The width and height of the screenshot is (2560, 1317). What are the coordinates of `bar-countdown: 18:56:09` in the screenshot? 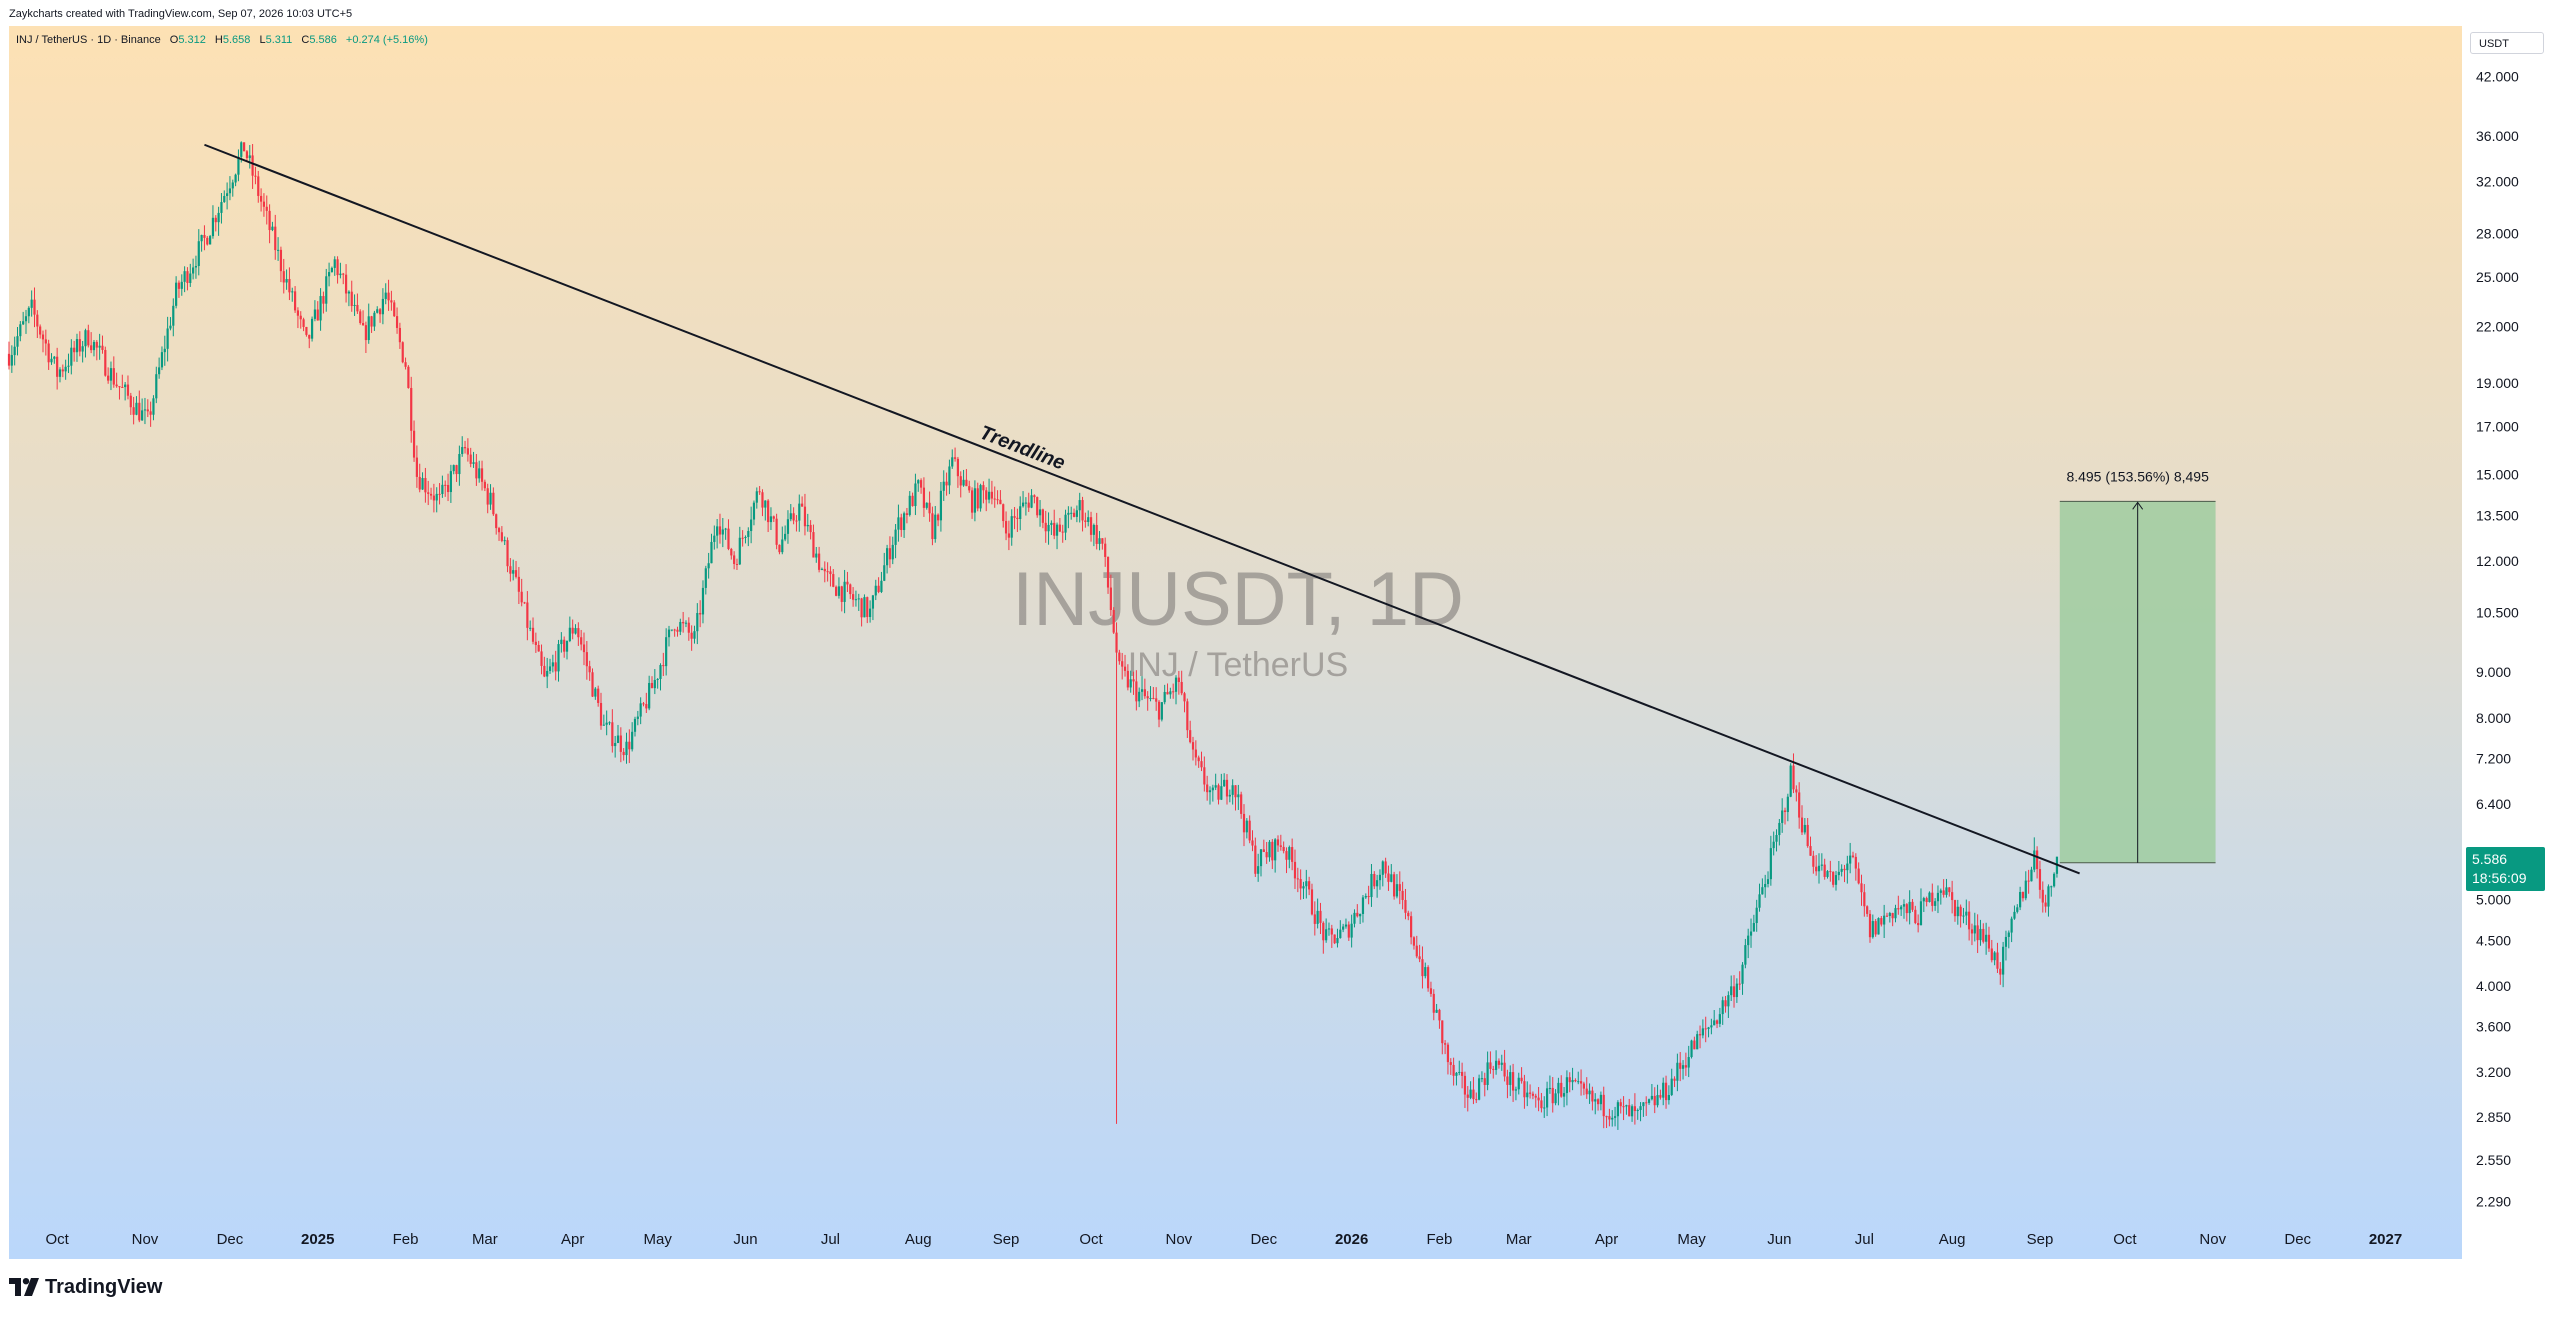 It's located at (2499, 878).